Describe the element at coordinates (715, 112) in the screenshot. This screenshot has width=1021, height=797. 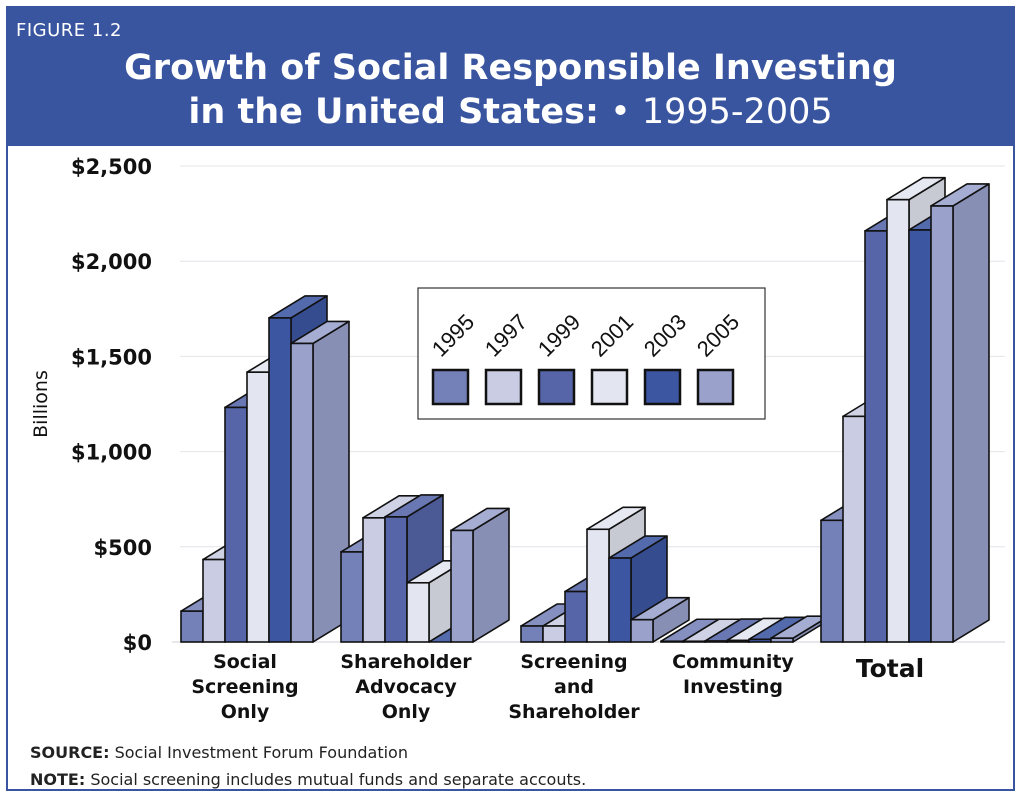
I see `chart-title-line-2-years: • 1995-2005` at that location.